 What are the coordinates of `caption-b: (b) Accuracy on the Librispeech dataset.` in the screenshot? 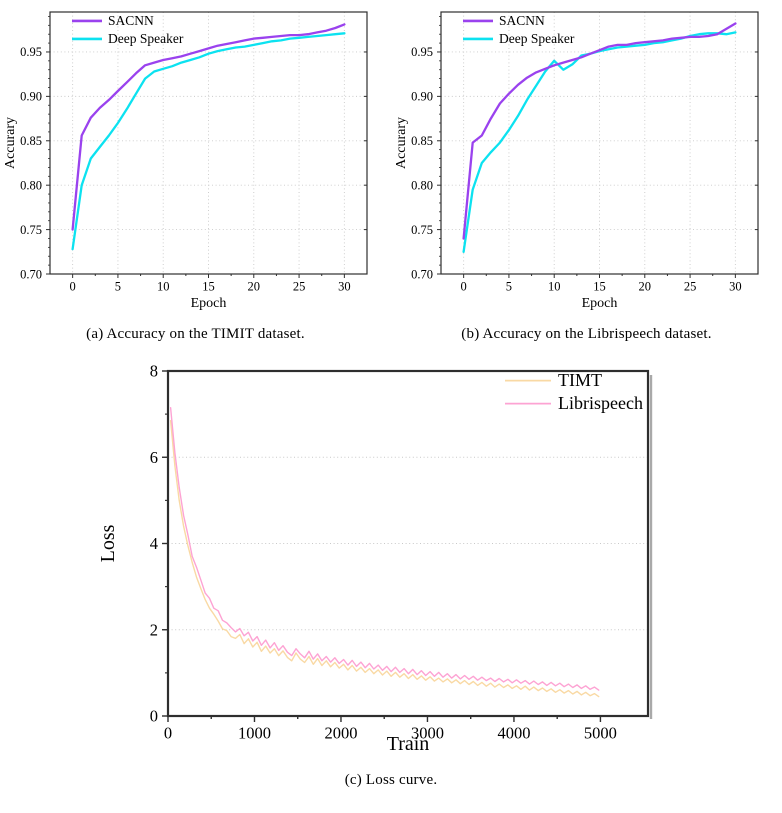 It's located at (586, 334).